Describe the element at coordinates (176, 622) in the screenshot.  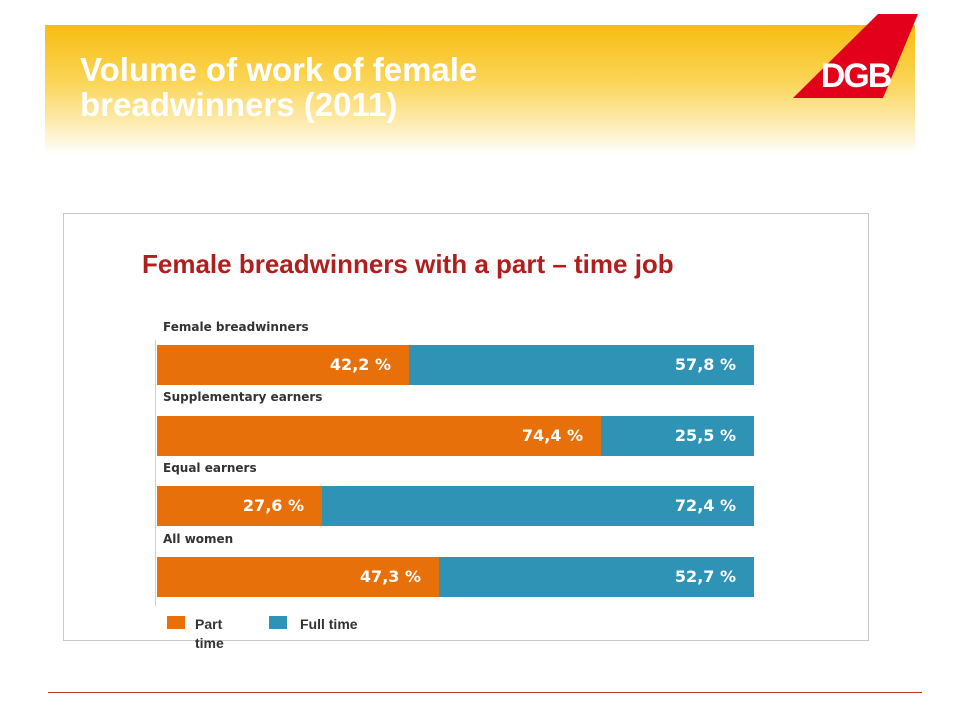
I see `legend-swatch-part-time` at that location.